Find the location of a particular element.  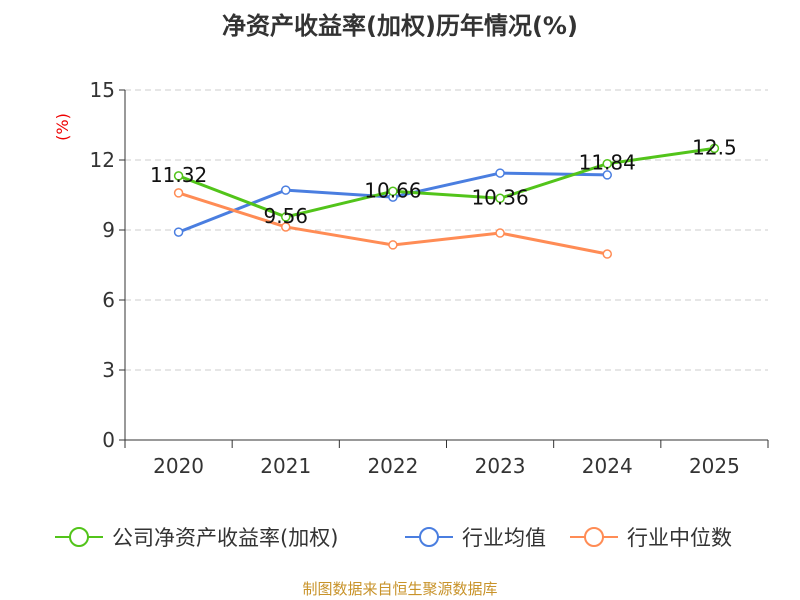

x-tick-label: 2020 is located at coordinates (178, 466).